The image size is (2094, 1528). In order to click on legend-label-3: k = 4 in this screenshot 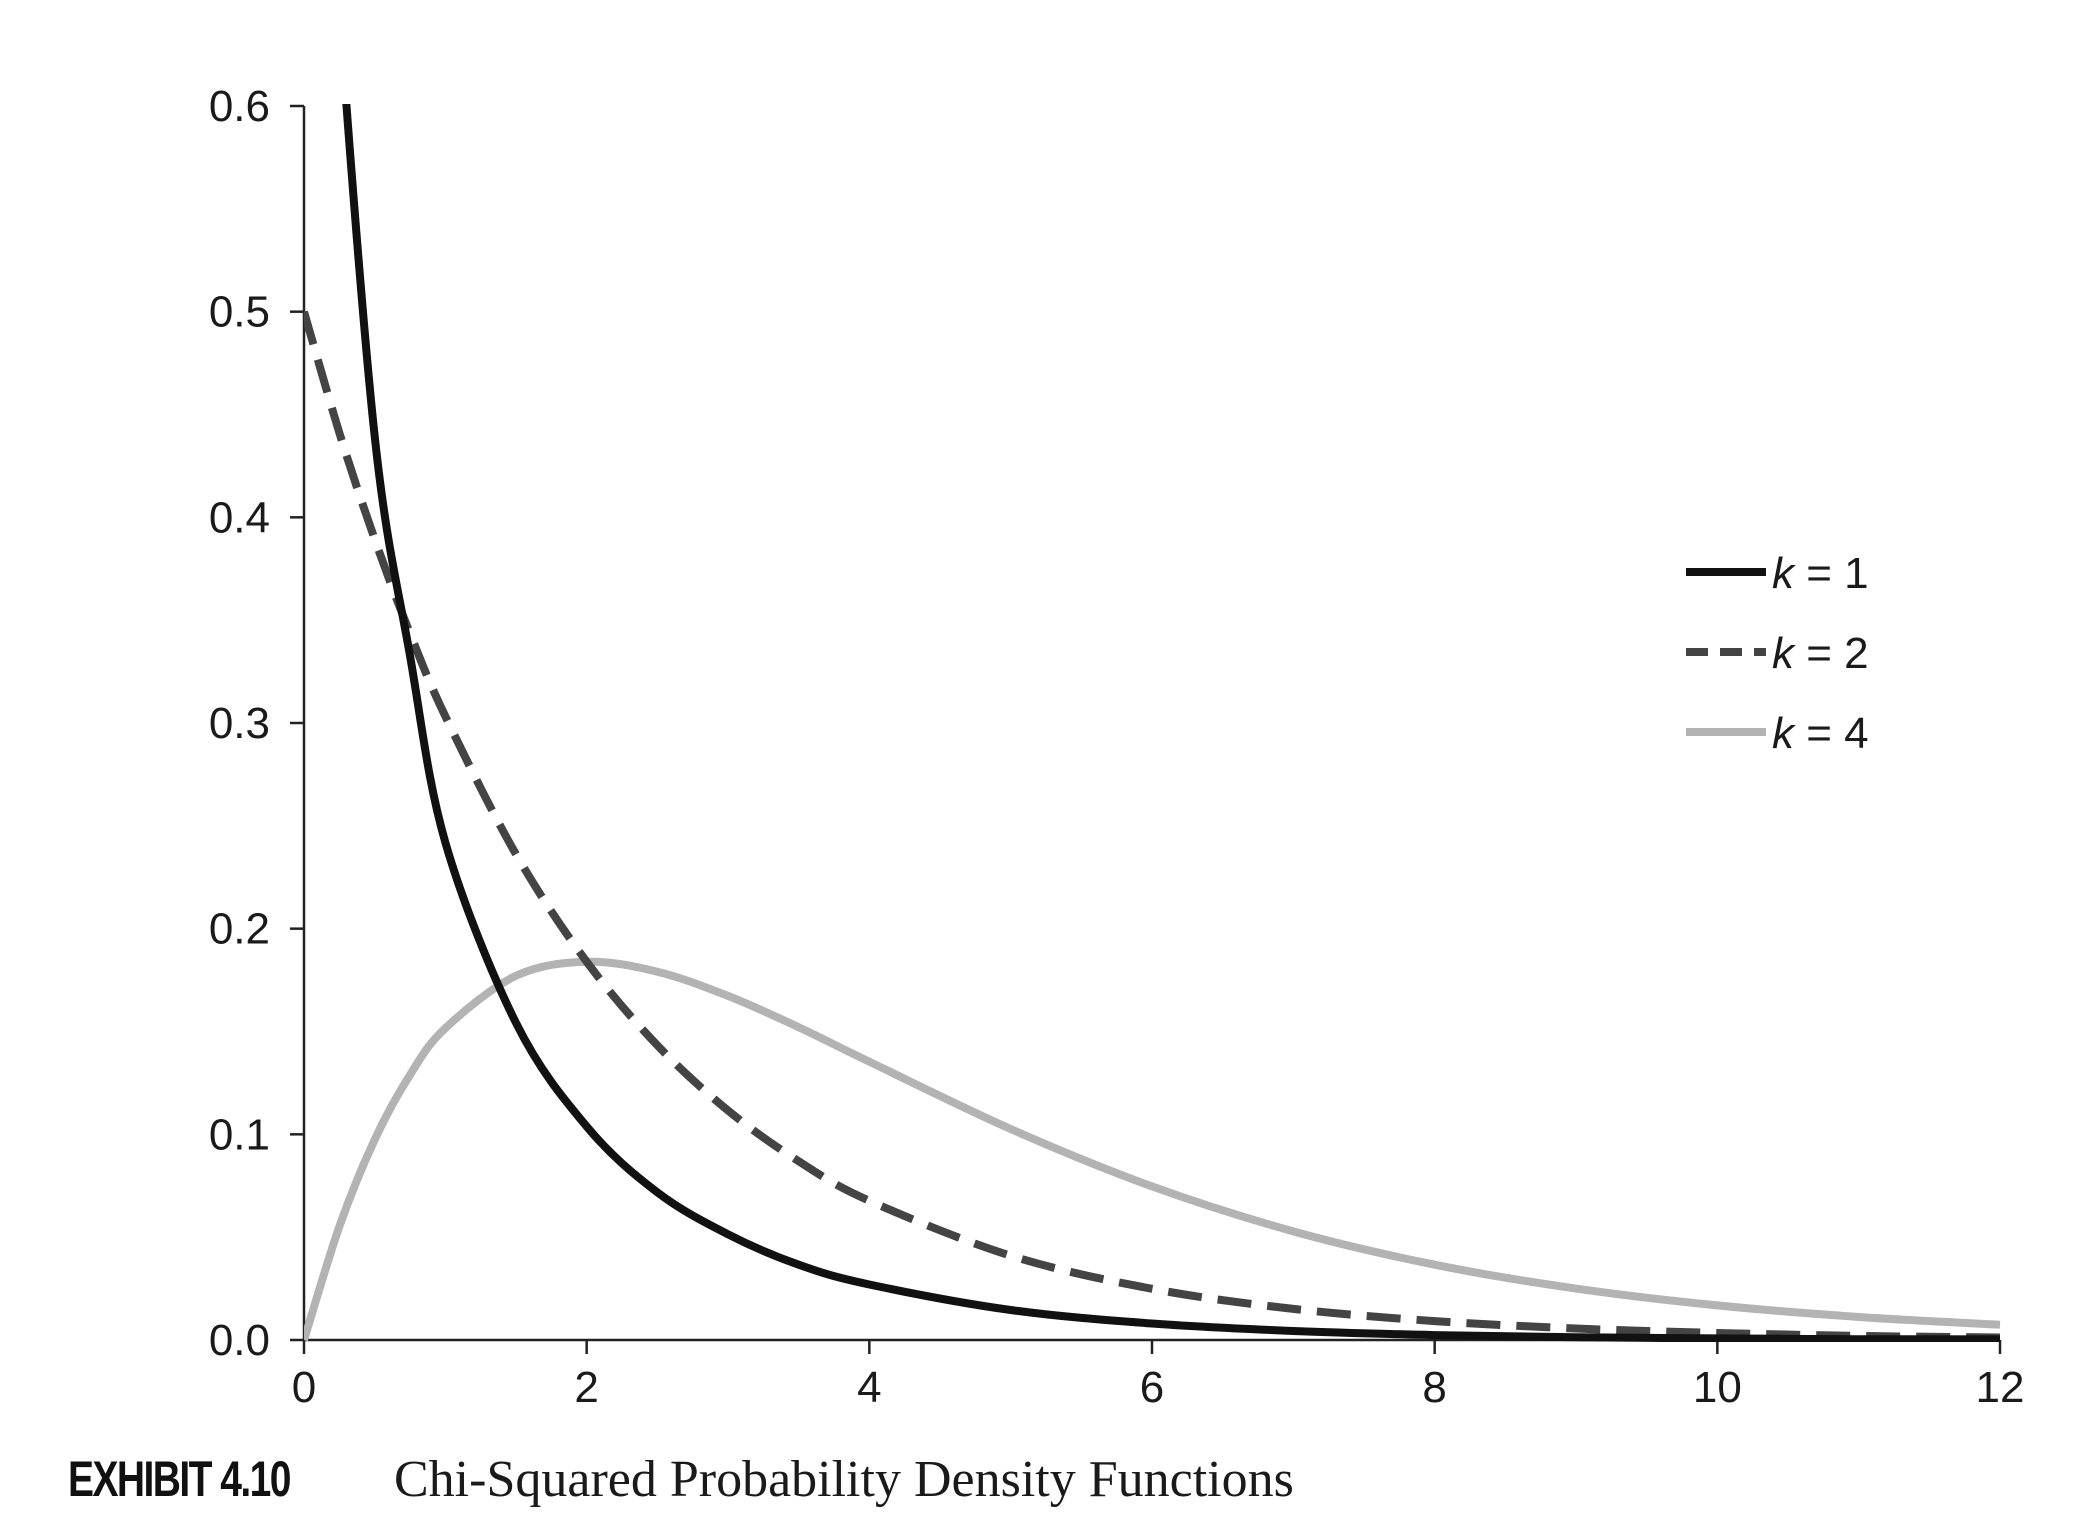, I will do `click(1820, 733)`.